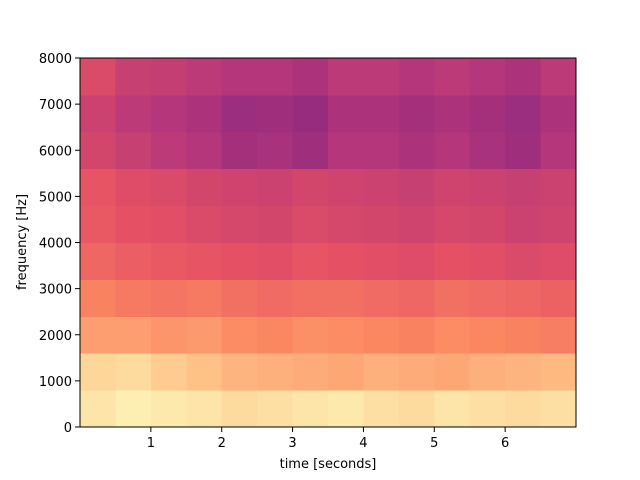 The height and width of the screenshot is (480, 640). What do you see at coordinates (55, 105) in the screenshot?
I see `y-tick-label: 7000` at bounding box center [55, 105].